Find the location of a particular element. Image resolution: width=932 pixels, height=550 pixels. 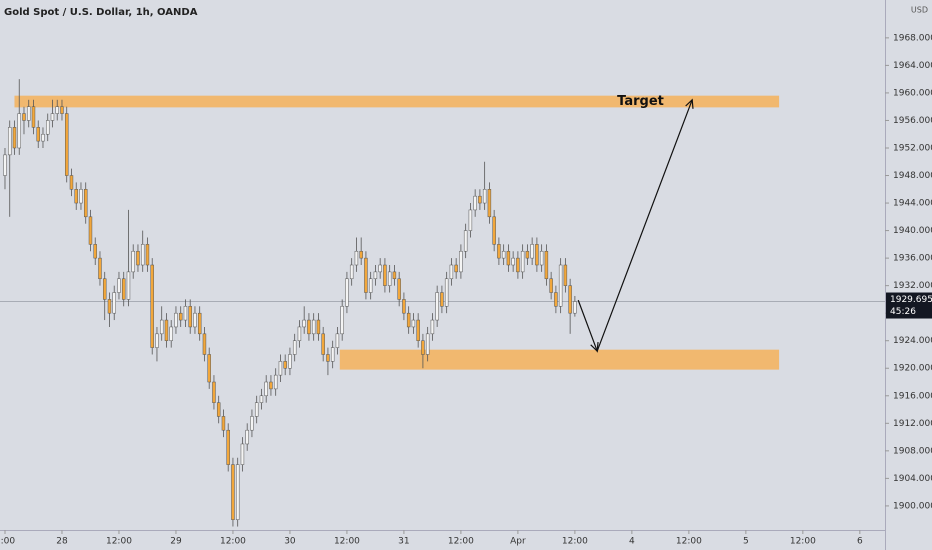

x-tick-label: 29 is located at coordinates (176, 542).